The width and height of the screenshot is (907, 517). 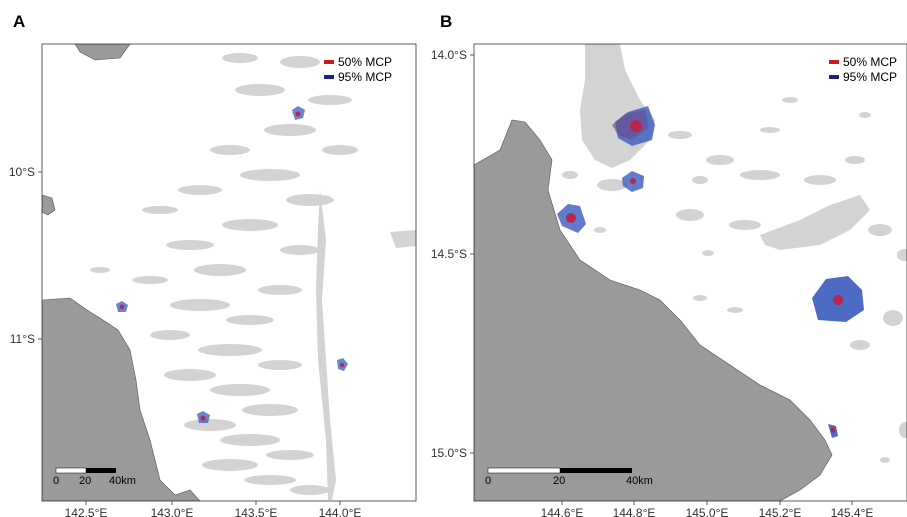 What do you see at coordinates (86, 511) in the screenshot?
I see `panel-a-x-tick-1425: 142.5°E` at bounding box center [86, 511].